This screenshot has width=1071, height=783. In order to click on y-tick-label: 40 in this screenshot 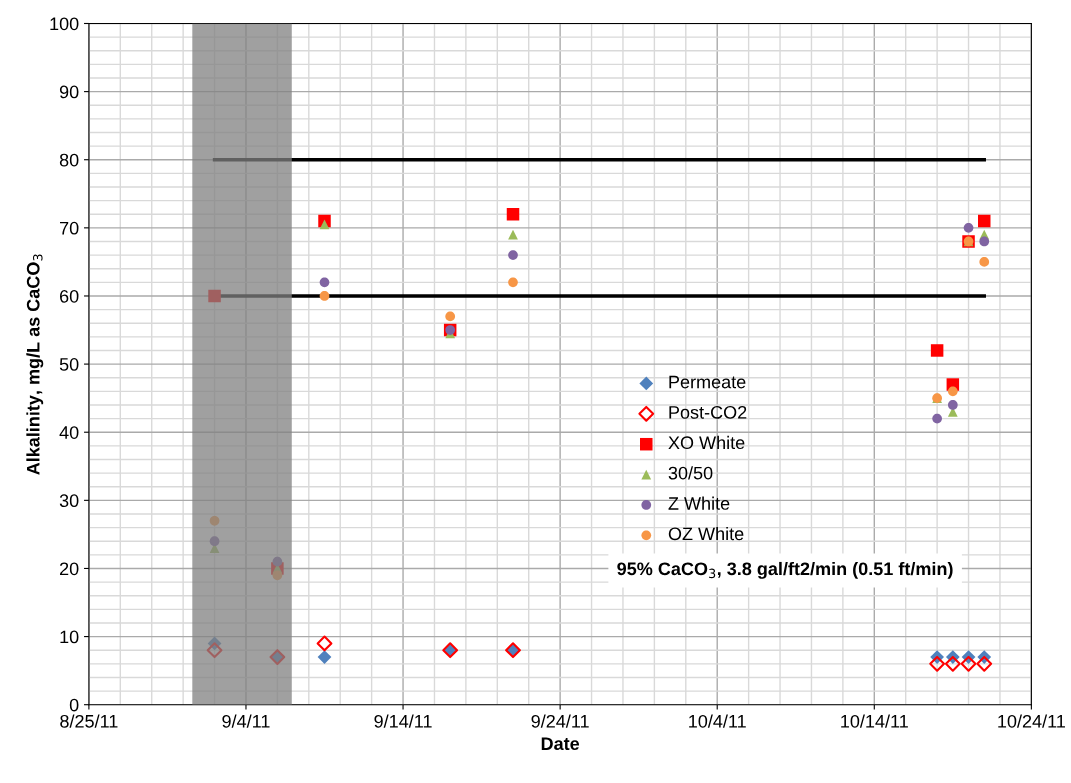, I will do `click(69, 432)`.